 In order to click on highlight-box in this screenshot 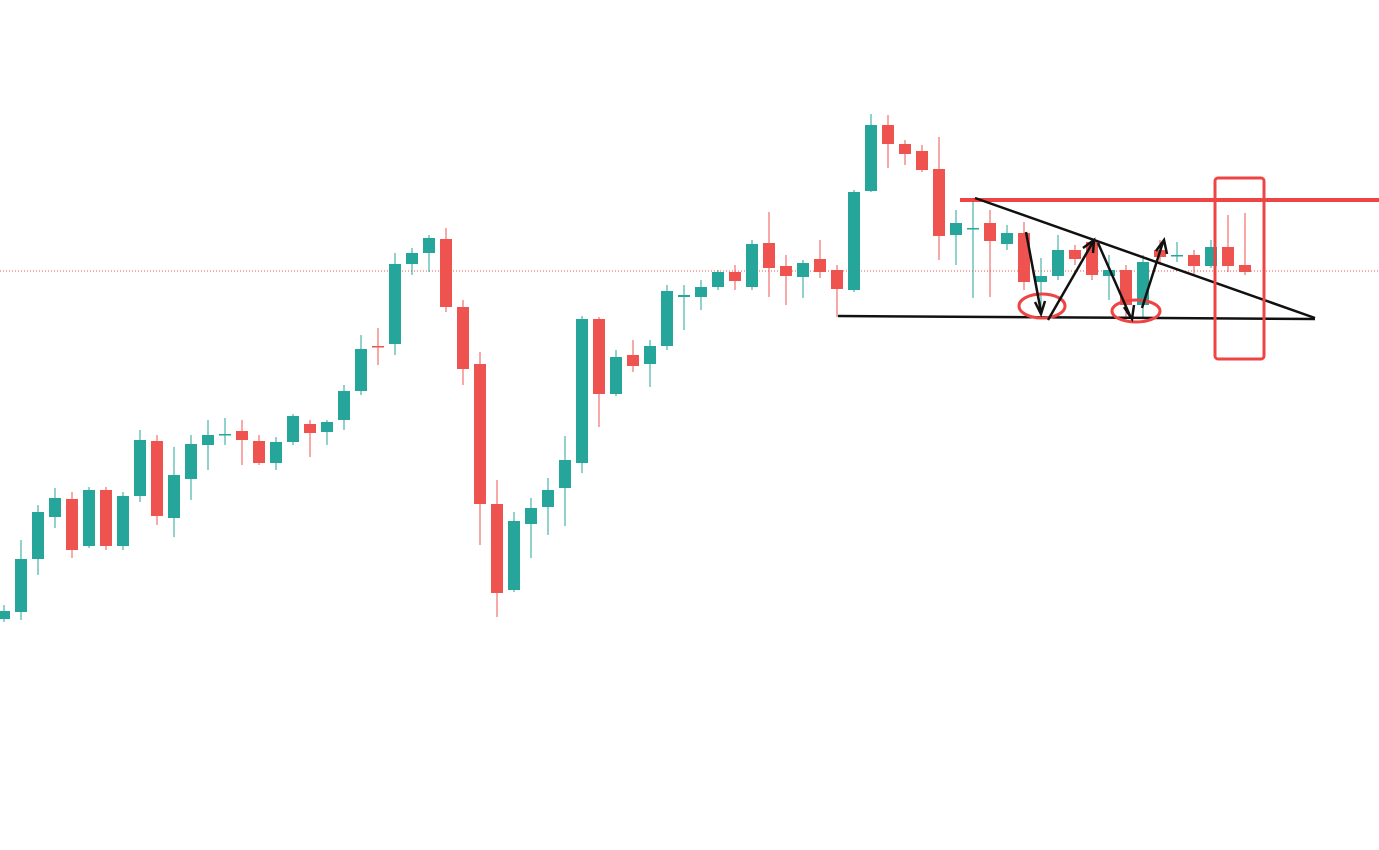, I will do `click(1239, 268)`.